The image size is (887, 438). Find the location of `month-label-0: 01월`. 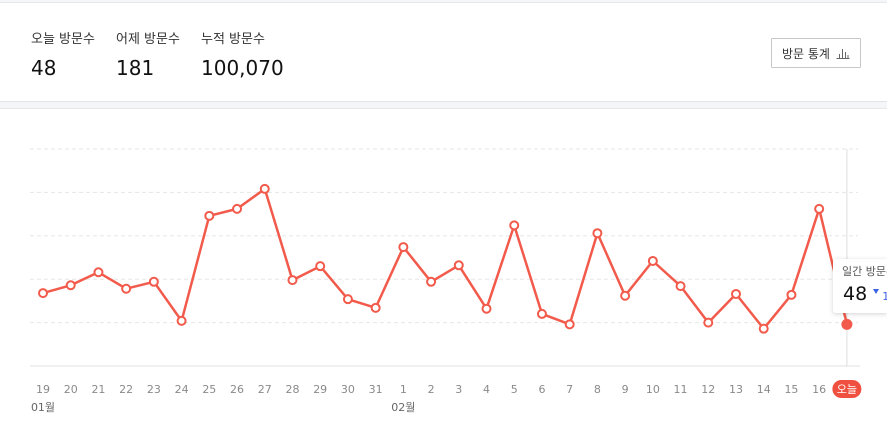

month-label-0: 01월 is located at coordinates (43, 407).